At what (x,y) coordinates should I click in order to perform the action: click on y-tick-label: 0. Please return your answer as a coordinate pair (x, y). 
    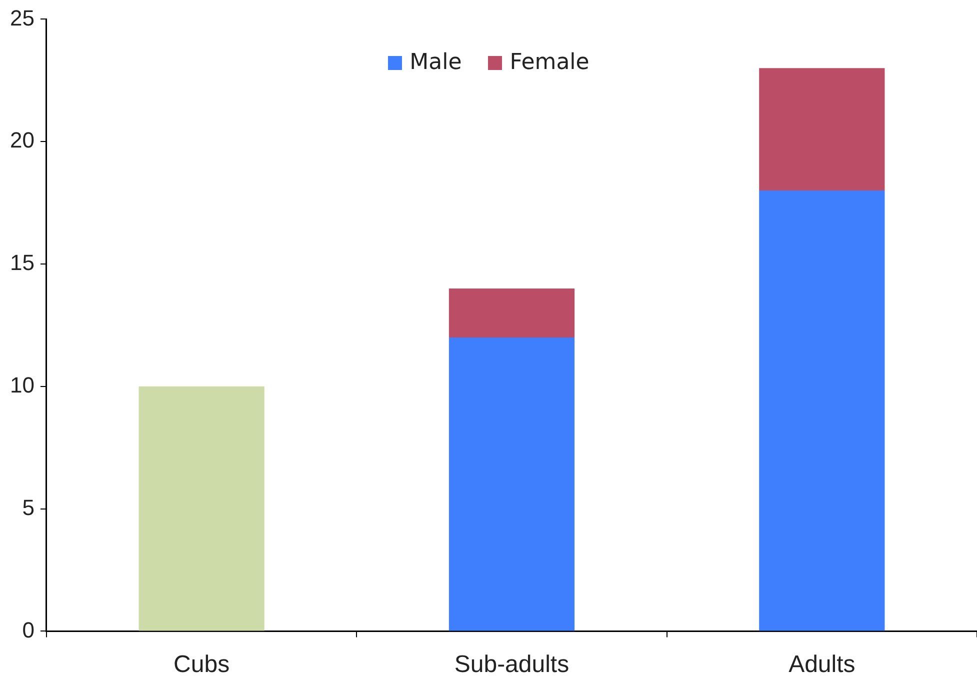
    Looking at the image, I should click on (28, 629).